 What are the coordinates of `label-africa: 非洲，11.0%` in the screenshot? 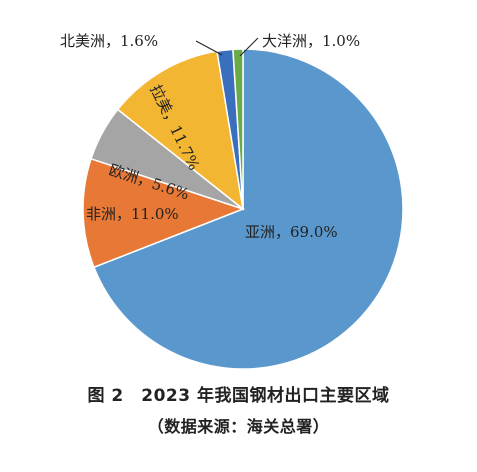 It's located at (132, 214).